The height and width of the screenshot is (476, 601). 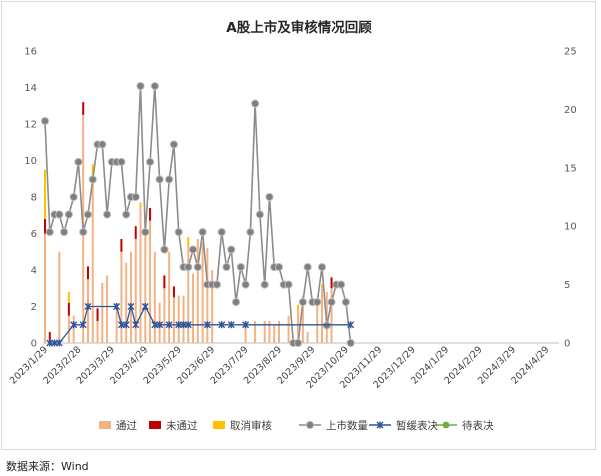 I want to click on legend-label: 通过, so click(x=126, y=425).